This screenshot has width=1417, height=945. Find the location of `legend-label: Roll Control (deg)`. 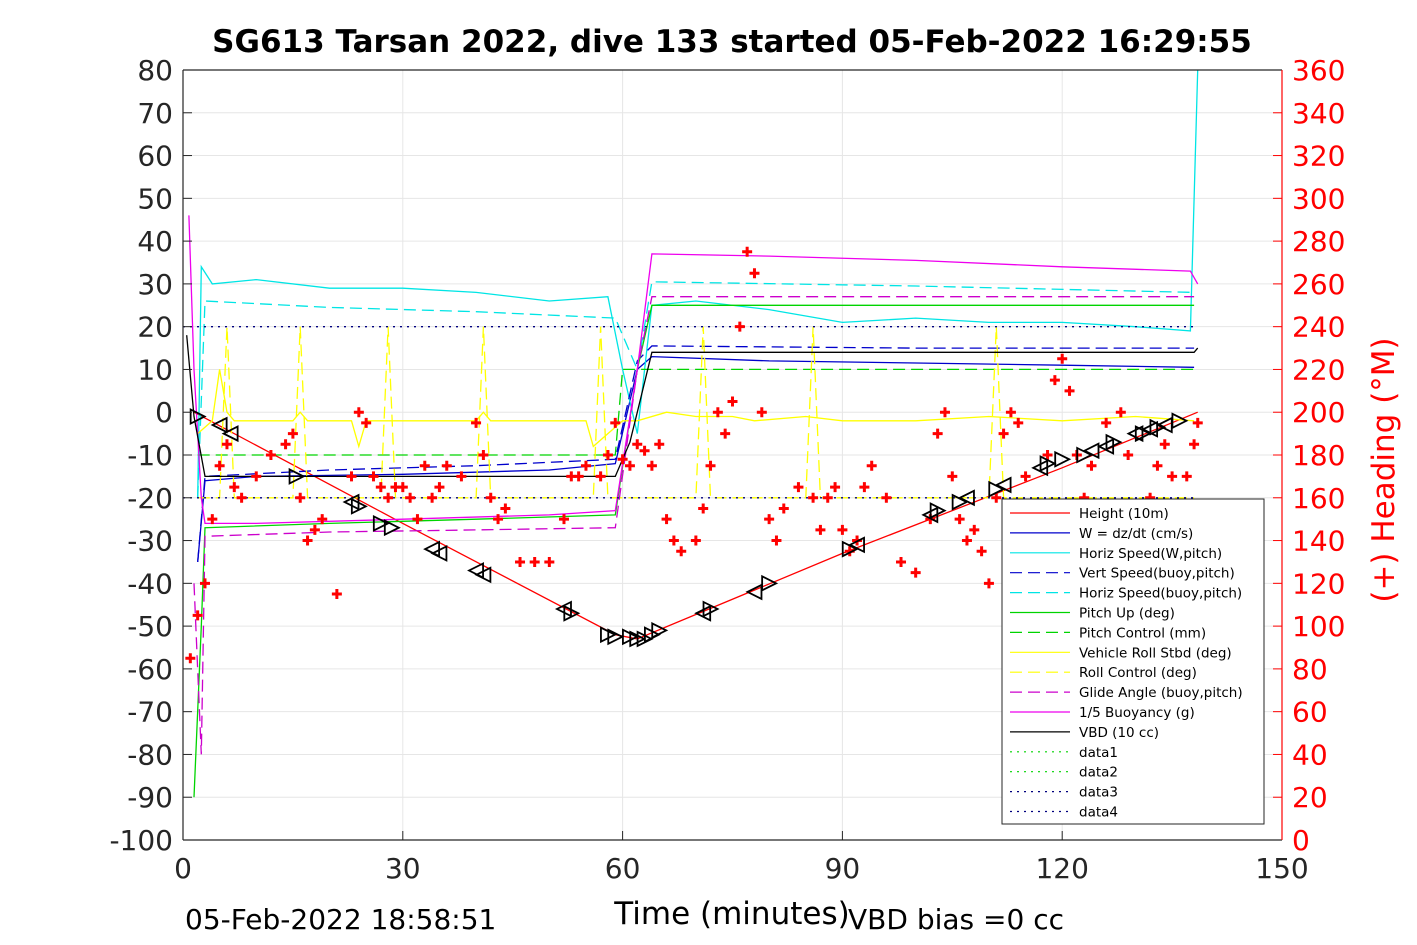

legend-label: Roll Control (deg) is located at coordinates (1138, 673).